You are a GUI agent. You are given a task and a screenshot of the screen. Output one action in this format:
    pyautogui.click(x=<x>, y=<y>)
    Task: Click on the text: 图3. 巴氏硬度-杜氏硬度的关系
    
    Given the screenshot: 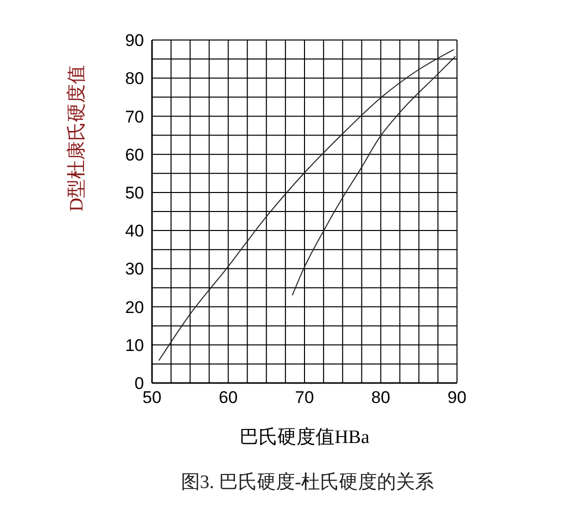 What is the action you would take?
    pyautogui.click(x=308, y=483)
    